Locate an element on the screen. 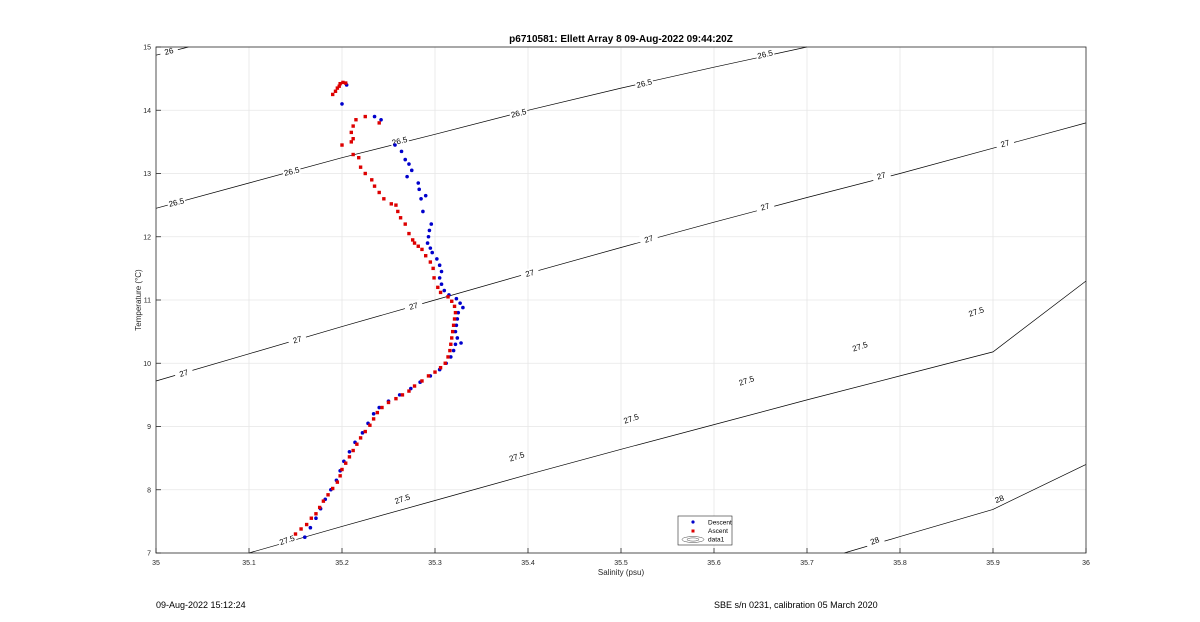 Image resolution: width=1200 pixels, height=622 pixels. x-tick-label: 35.5 is located at coordinates (621, 563).